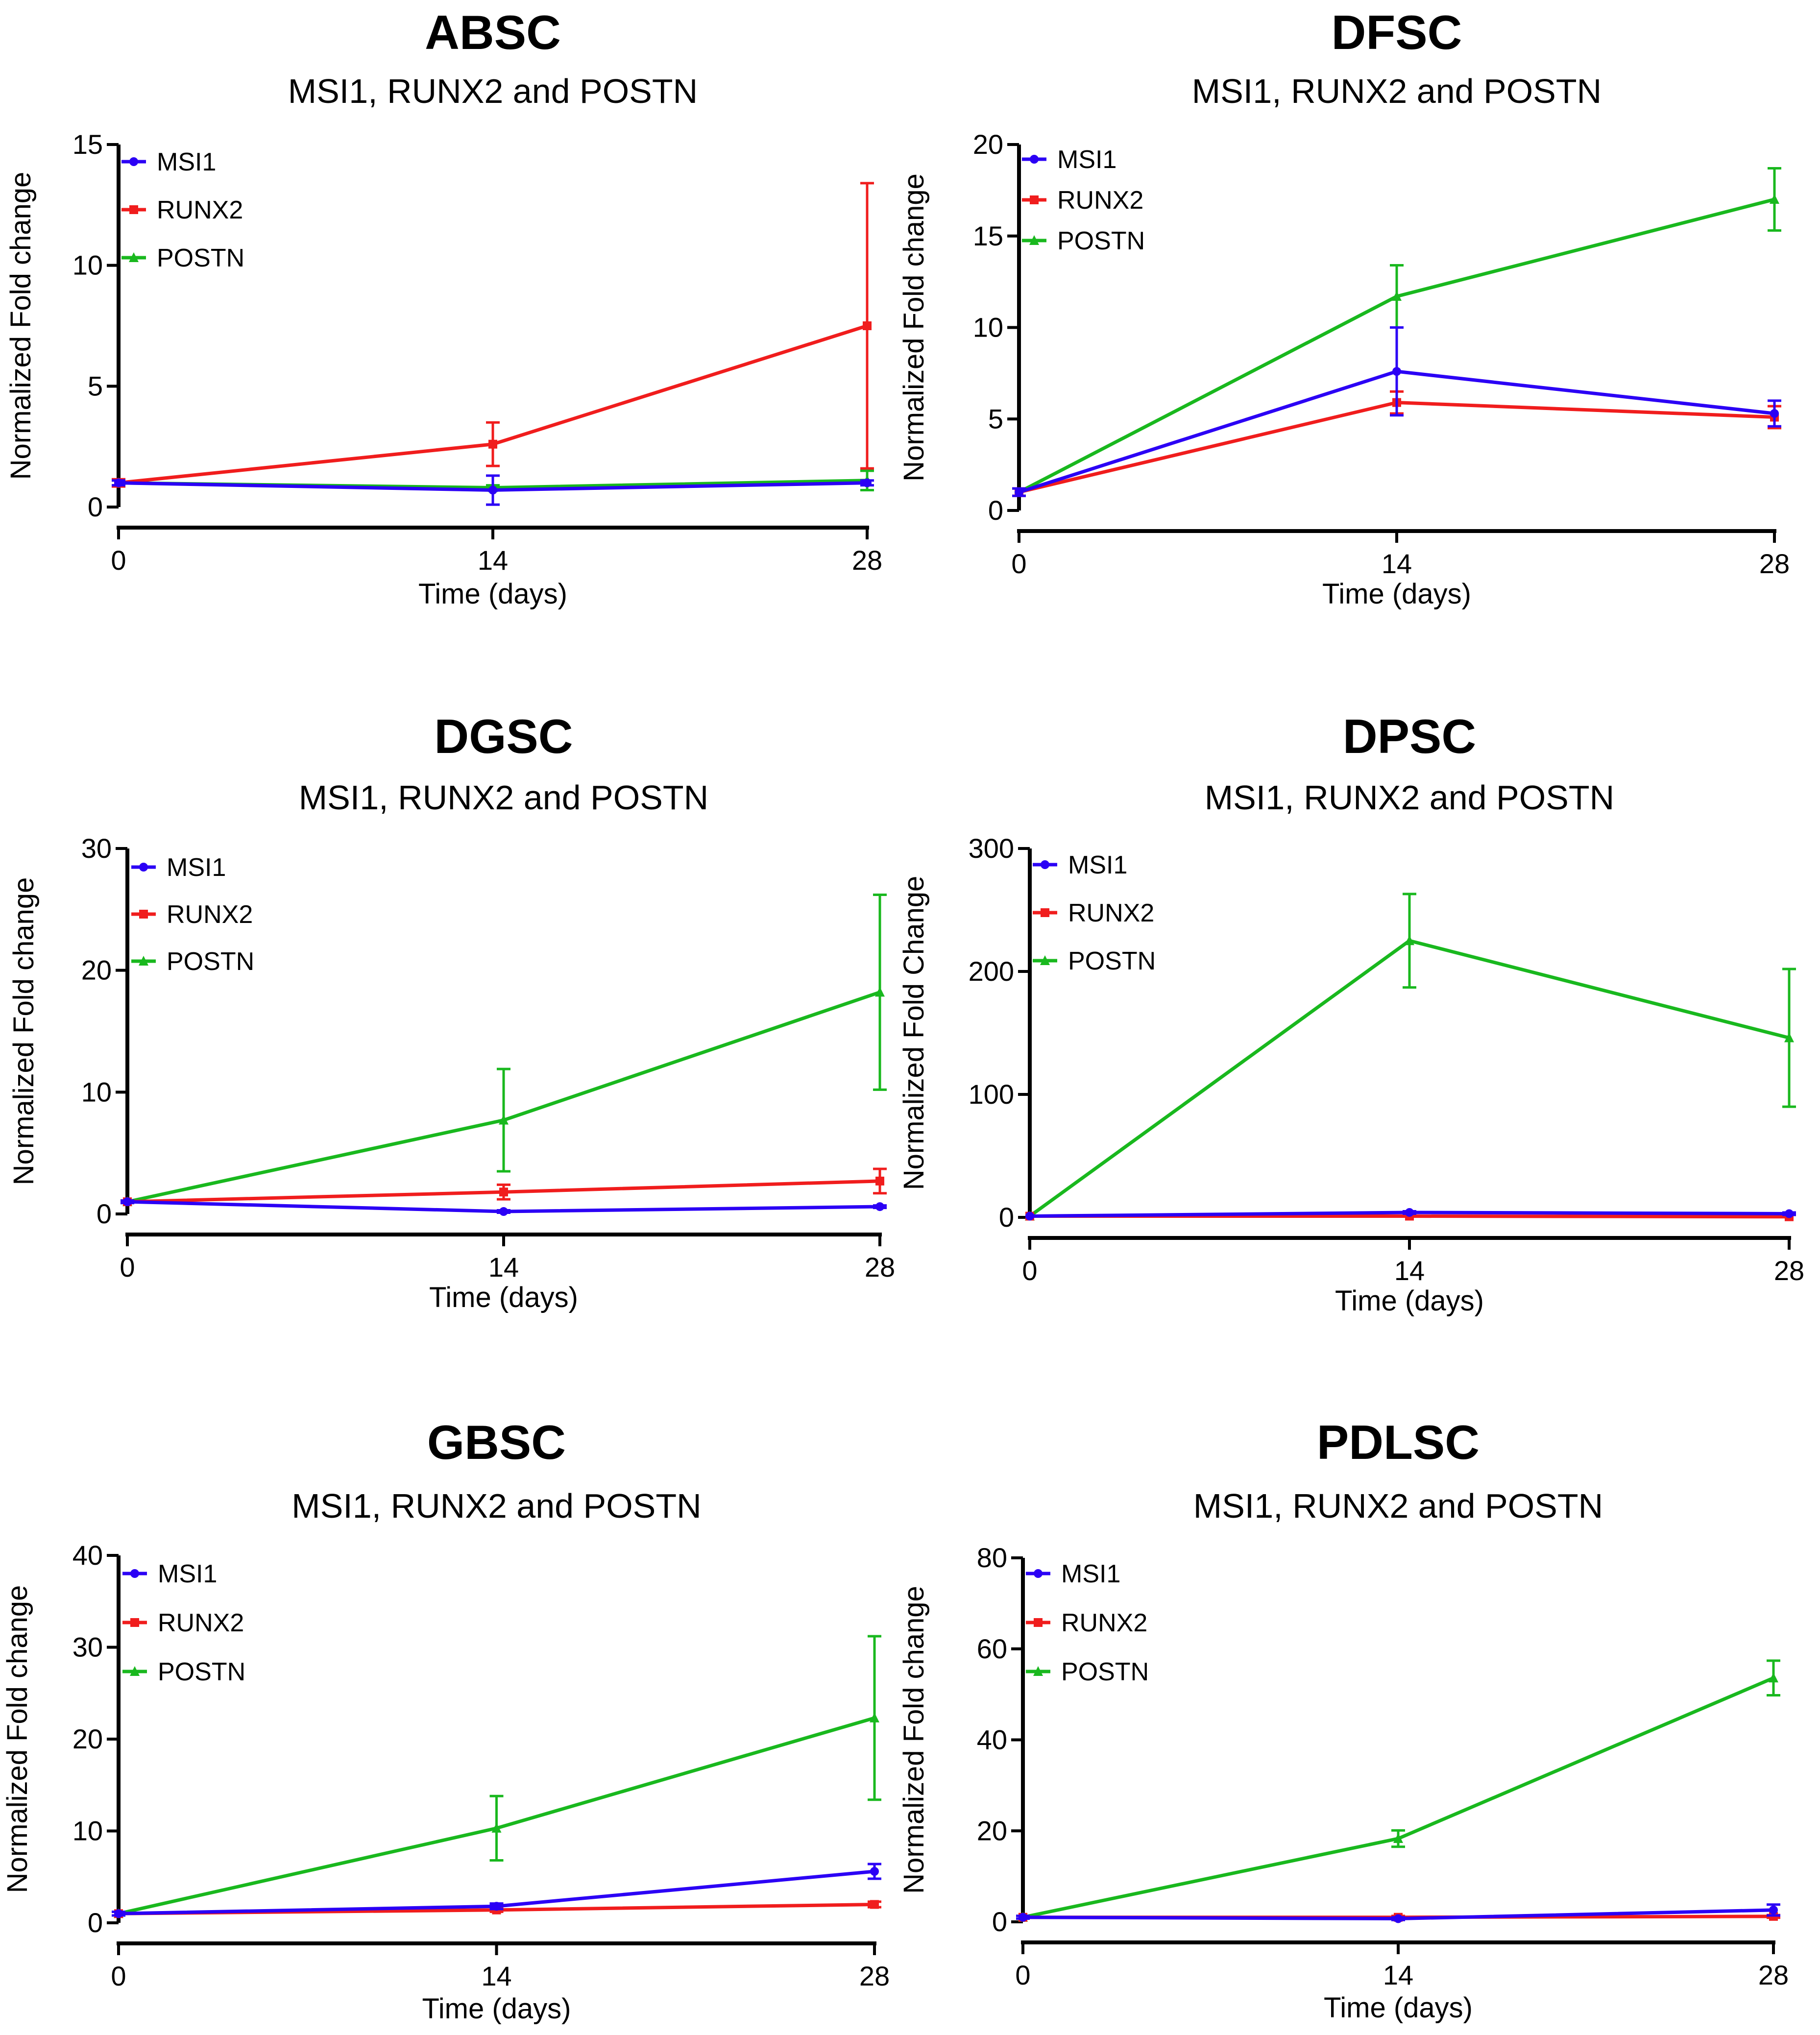  What do you see at coordinates (88, 144) in the screenshot?
I see `y-tick-label: 15` at bounding box center [88, 144].